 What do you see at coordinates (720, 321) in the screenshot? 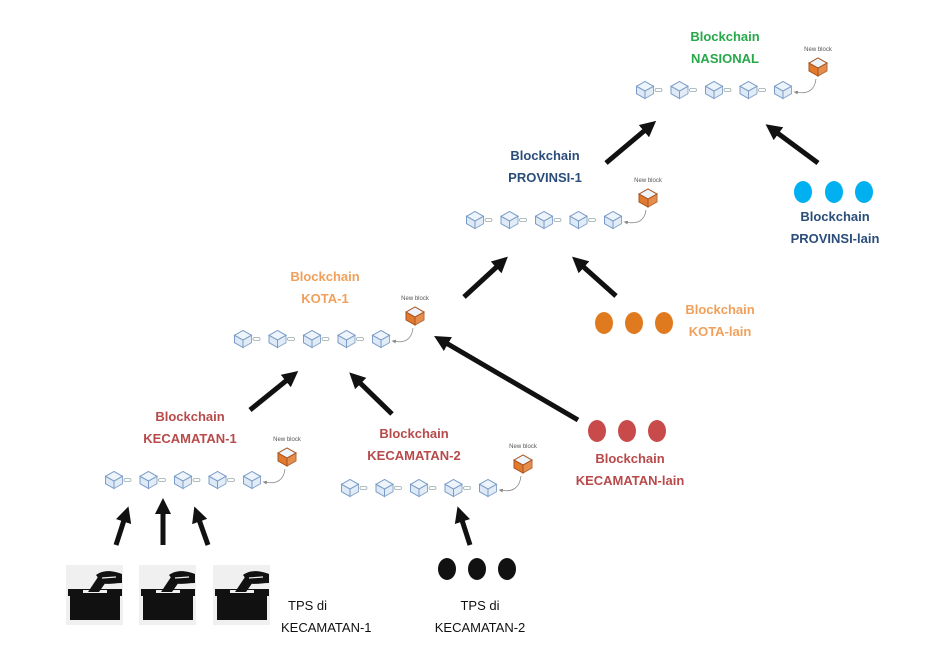
I see `label-kota-lain: Blockchain KOTA-lain` at bounding box center [720, 321].